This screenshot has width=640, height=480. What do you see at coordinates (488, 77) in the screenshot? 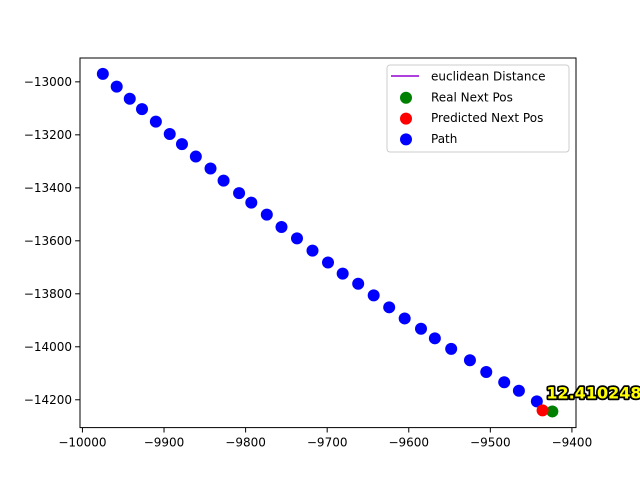
I see `legend-label-euclidean-distance: euclidean Distance` at bounding box center [488, 77].